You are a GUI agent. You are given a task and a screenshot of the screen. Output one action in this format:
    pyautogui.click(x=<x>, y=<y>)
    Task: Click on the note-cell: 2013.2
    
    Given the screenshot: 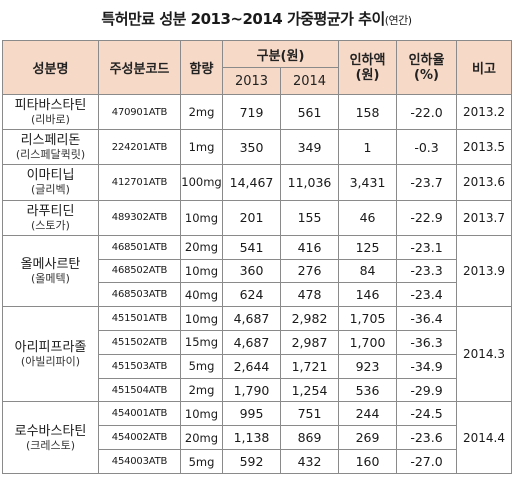 What is the action you would take?
    pyautogui.click(x=484, y=112)
    